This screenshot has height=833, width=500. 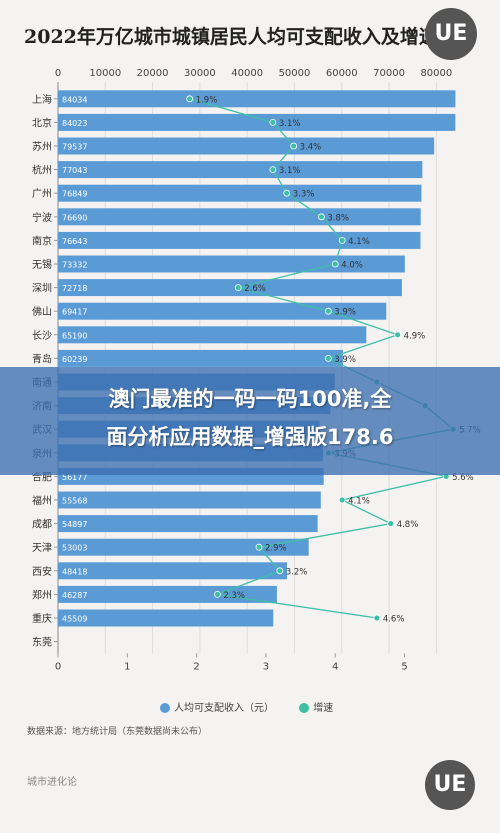 I want to click on y-category-label: 广州, so click(x=42, y=194).